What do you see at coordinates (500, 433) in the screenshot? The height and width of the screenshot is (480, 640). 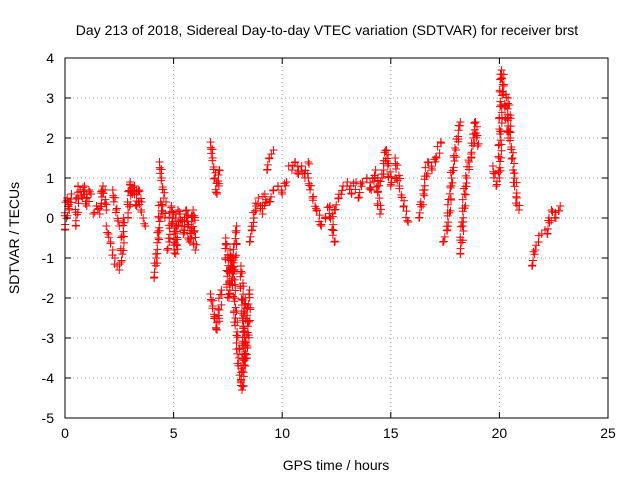 I see `x-tick-label: 20` at bounding box center [500, 433].